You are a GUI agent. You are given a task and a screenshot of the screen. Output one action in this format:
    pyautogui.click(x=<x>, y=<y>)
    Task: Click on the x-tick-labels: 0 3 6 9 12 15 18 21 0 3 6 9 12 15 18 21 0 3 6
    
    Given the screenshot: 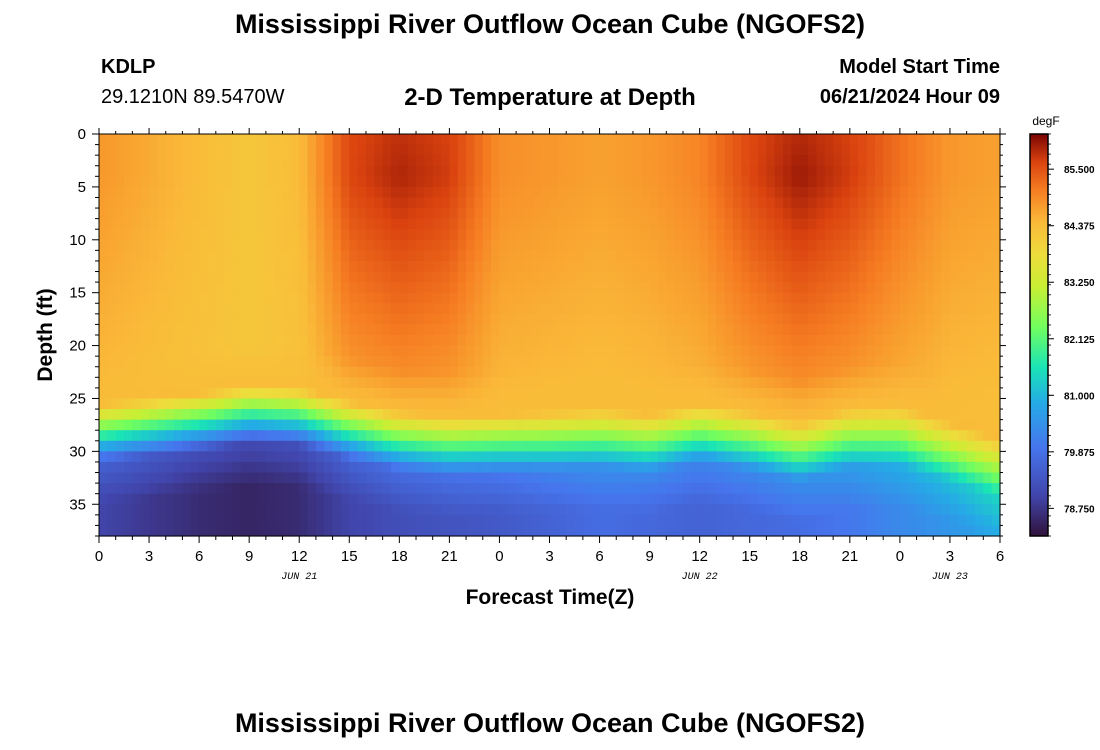 What is the action you would take?
    pyautogui.click(x=549, y=556)
    